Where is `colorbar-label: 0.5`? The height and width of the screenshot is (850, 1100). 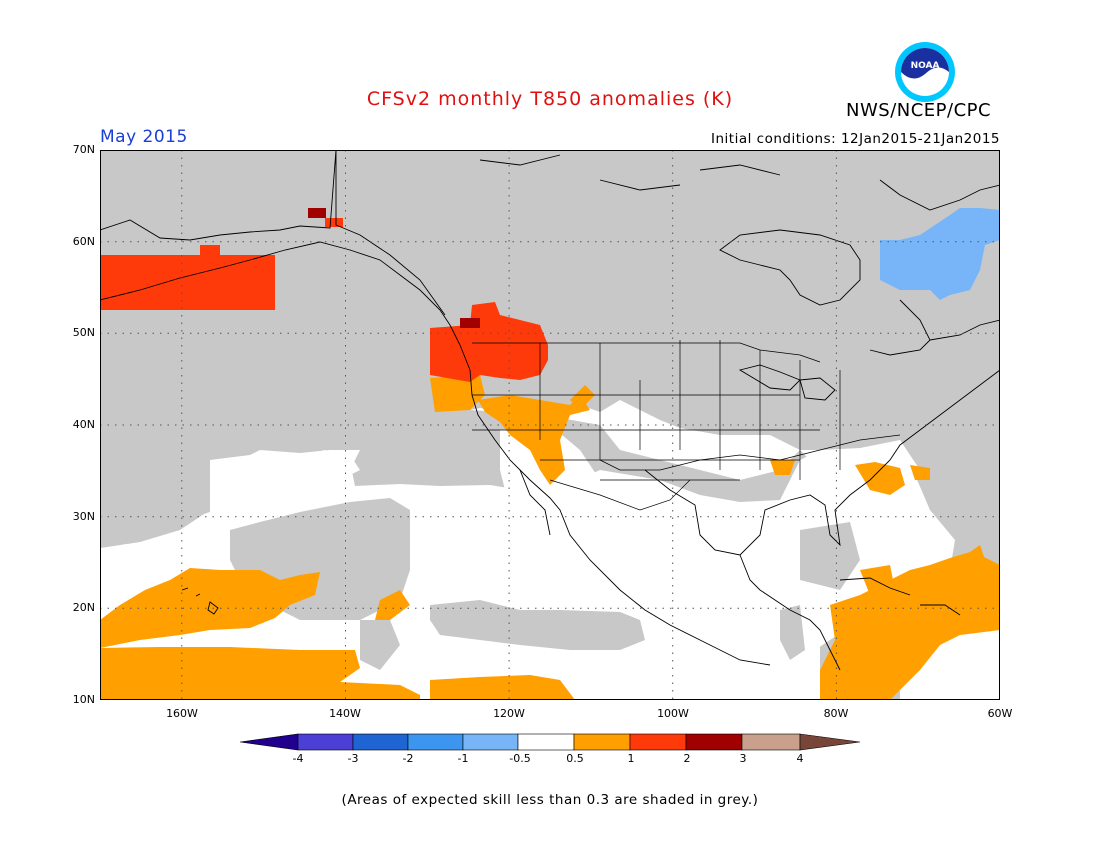 colorbar-label: 0.5 is located at coordinates (575, 758).